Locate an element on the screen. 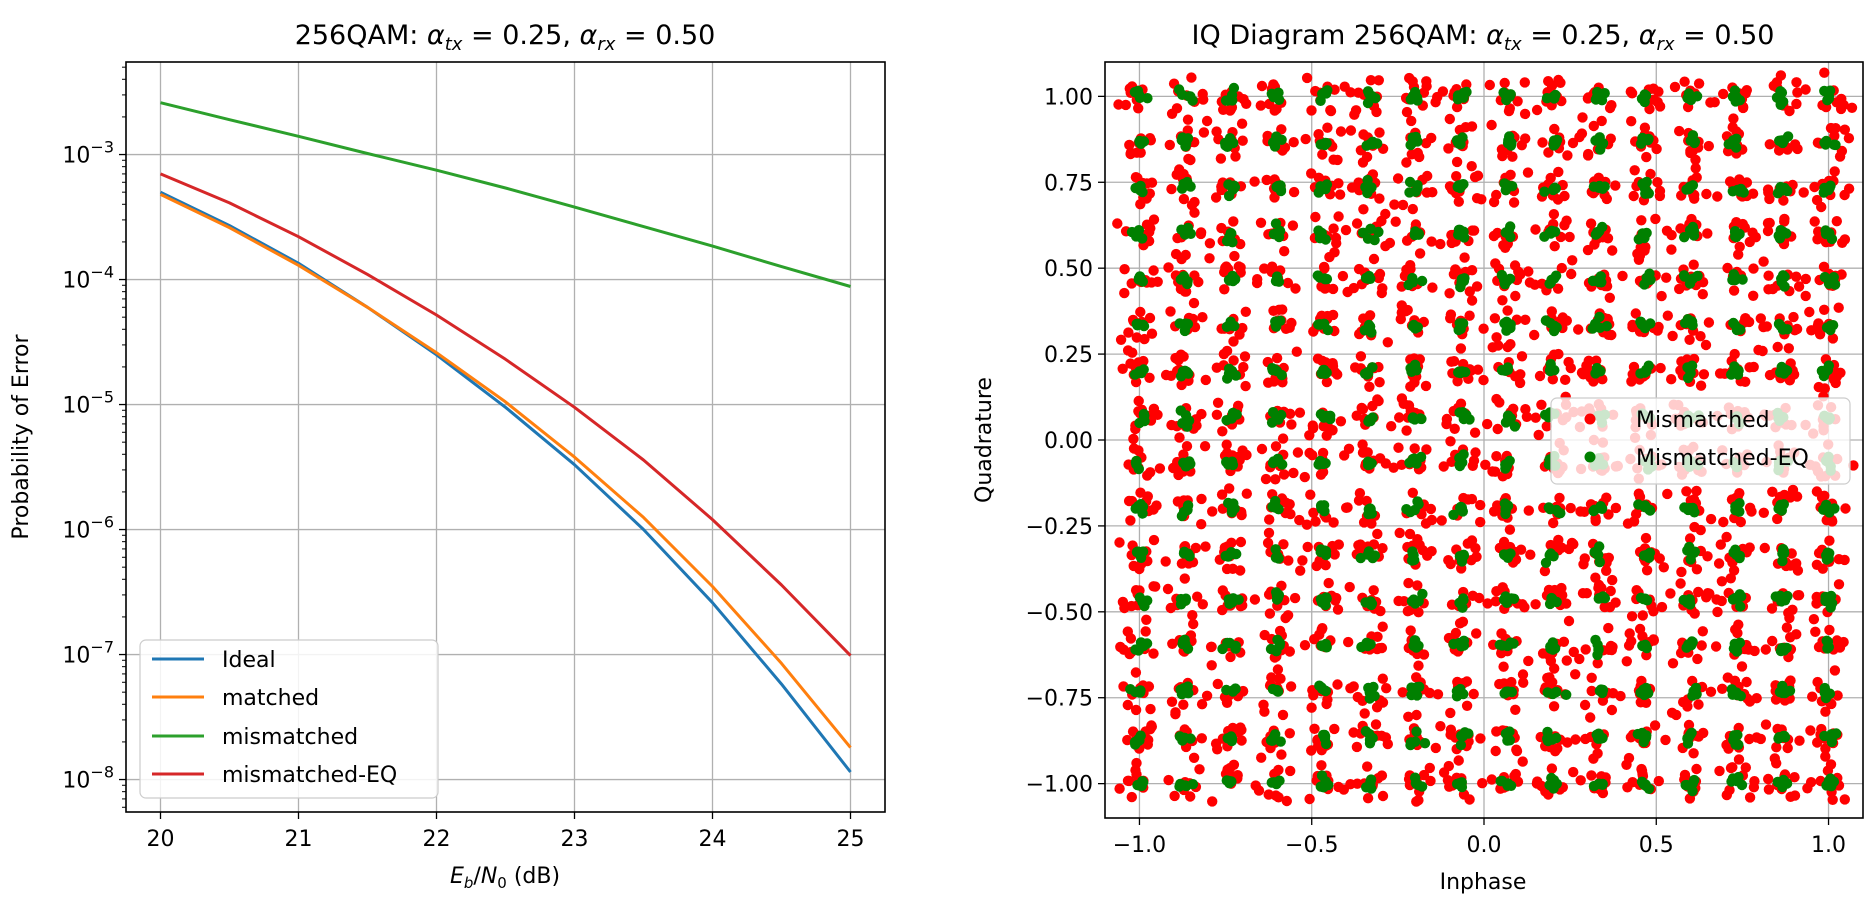 This screenshot has width=1874, height=908. x-tick-label: 0.0 is located at coordinates (1484, 845).